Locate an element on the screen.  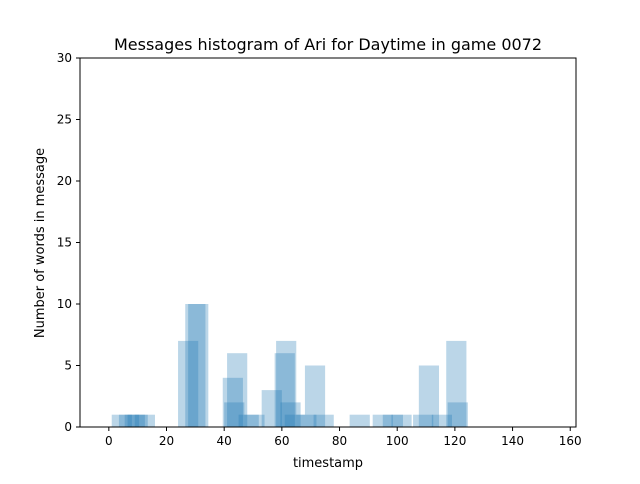
y-tick-label: 30 is located at coordinates (64, 58).